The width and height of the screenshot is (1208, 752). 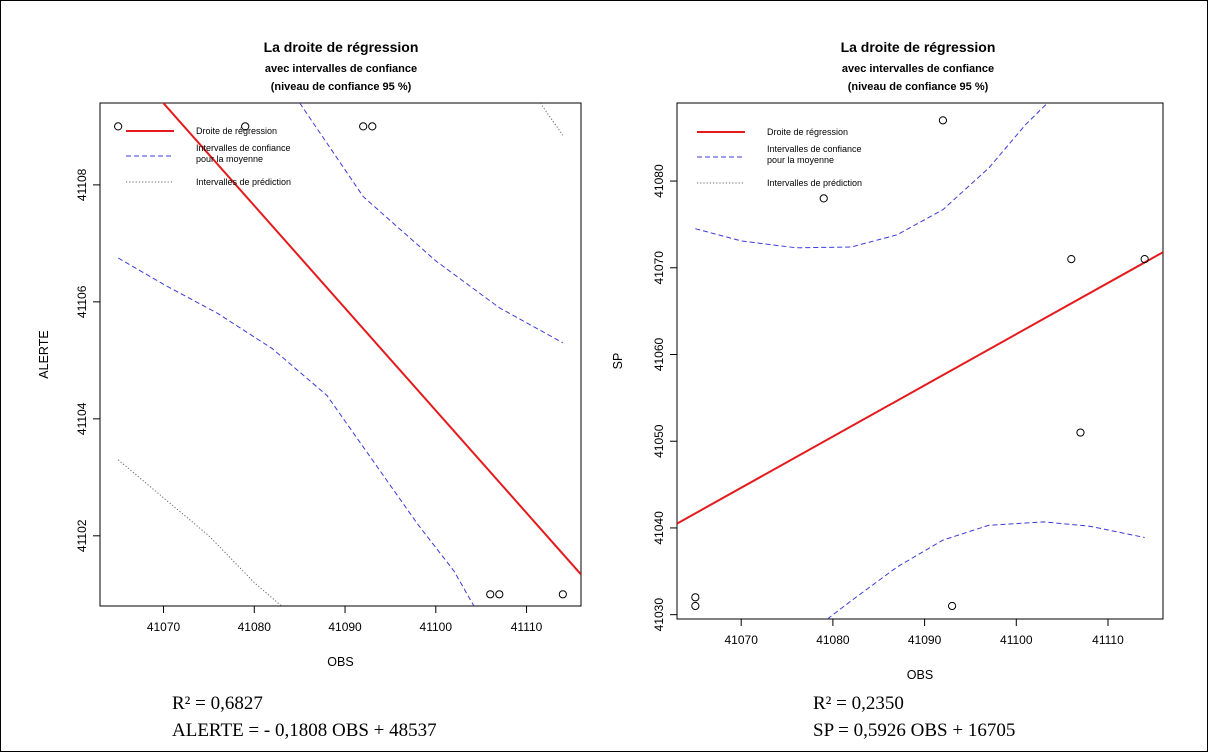 What do you see at coordinates (659, 528) in the screenshot?
I see `y-tick-label: 41040` at bounding box center [659, 528].